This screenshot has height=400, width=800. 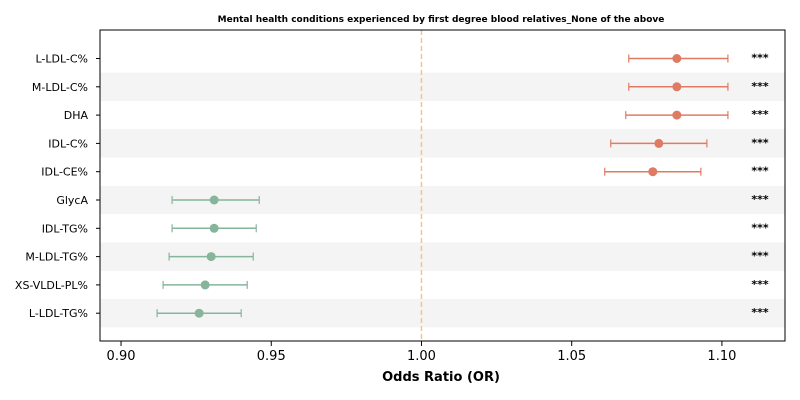 I want to click on x-tick-label: 1.05, so click(x=571, y=356).